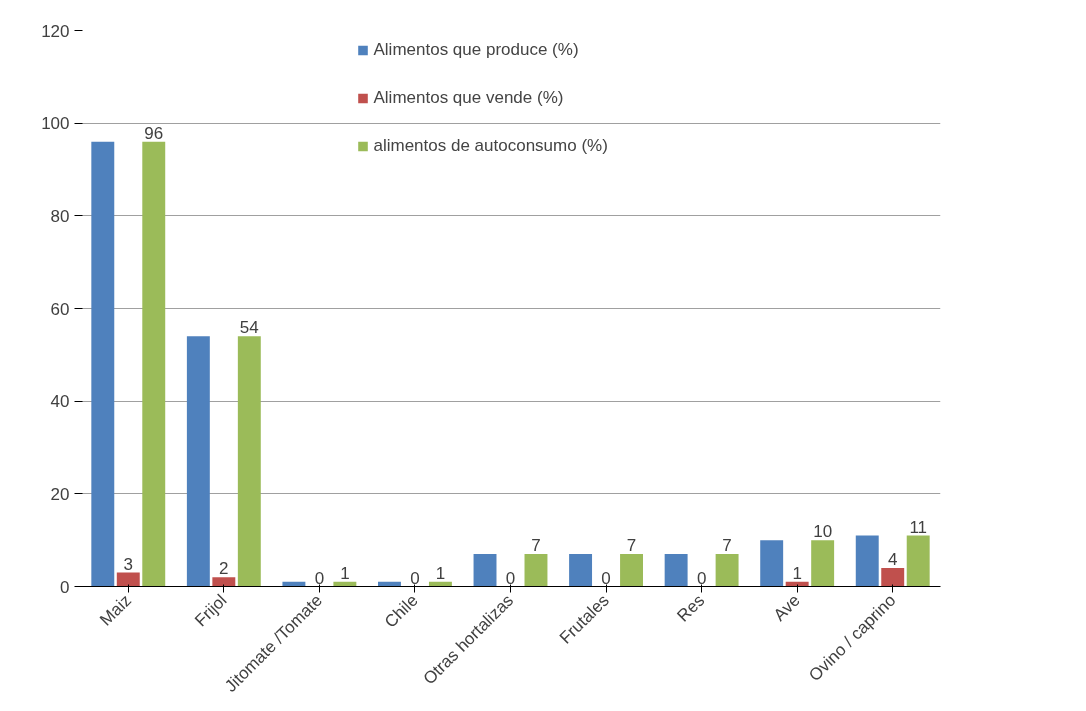  What do you see at coordinates (918, 527) in the screenshot?
I see `data-label: 11` at bounding box center [918, 527].